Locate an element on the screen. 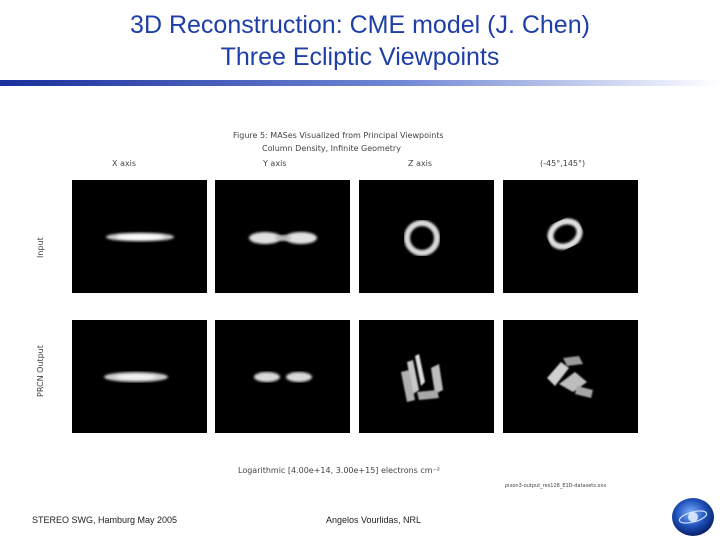  panel-input-oblique is located at coordinates (570, 236).